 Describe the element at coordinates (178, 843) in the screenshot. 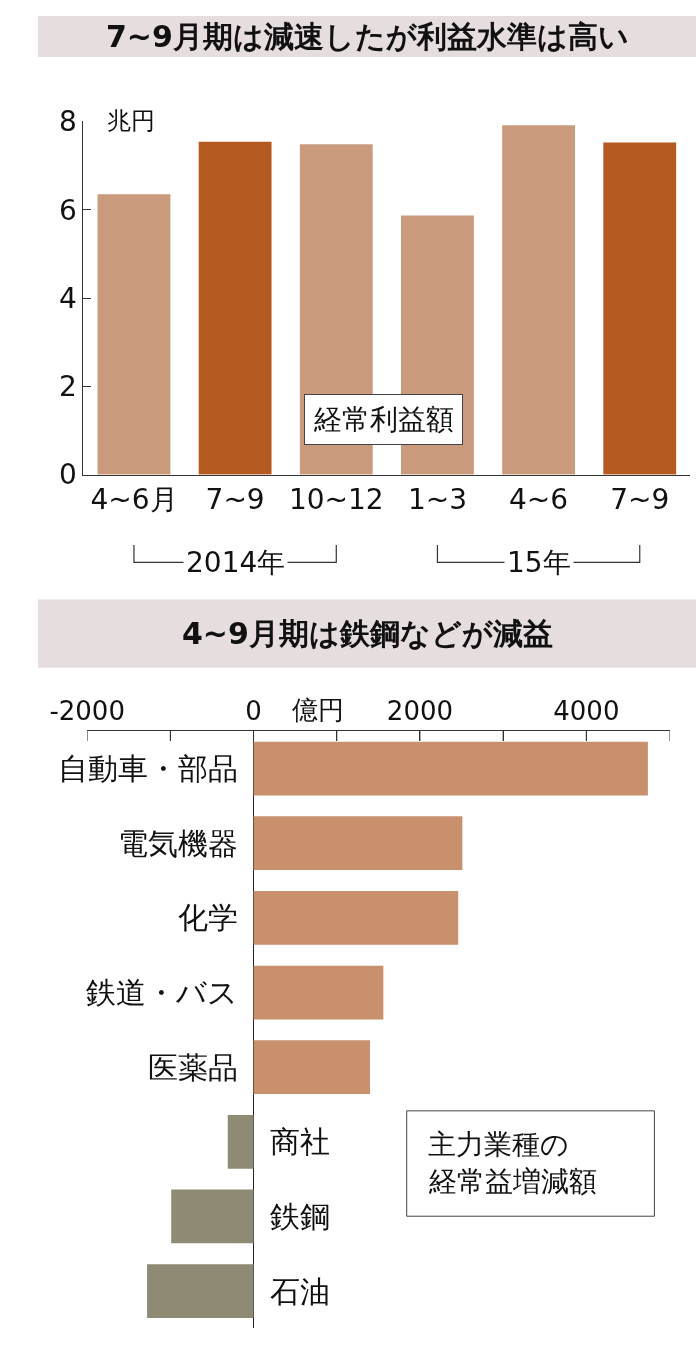

I see `y-tick-label: 電気機器` at that location.